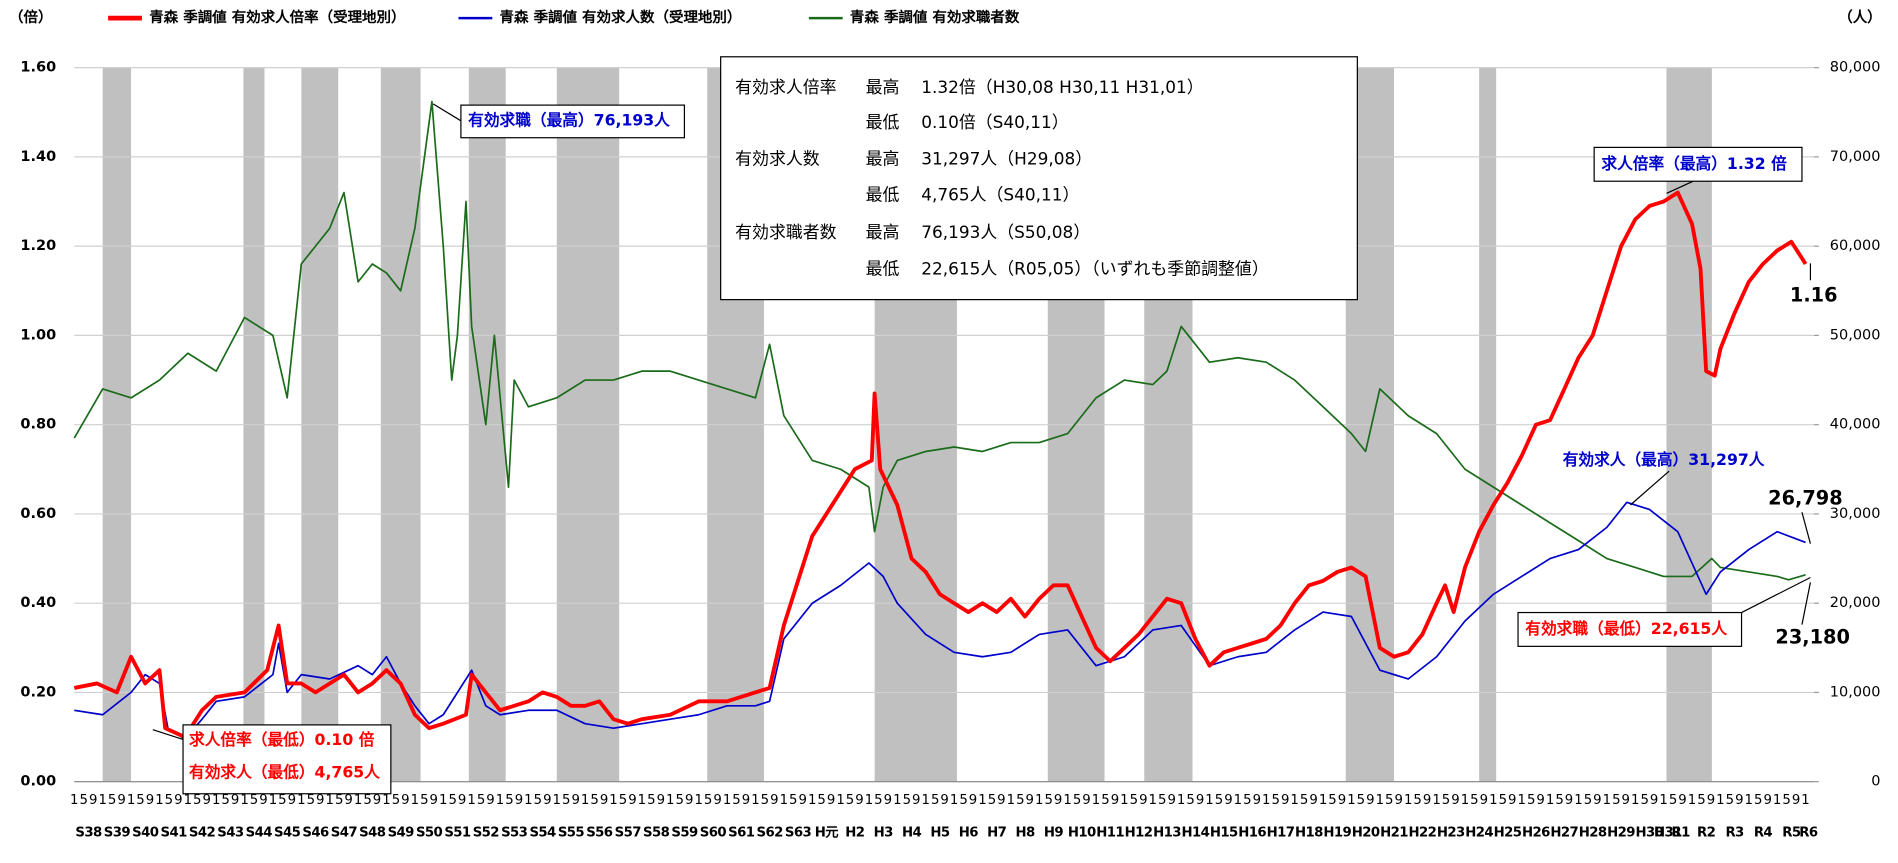 The height and width of the screenshot is (863, 1898). What do you see at coordinates (1668, 832) in the screenshot?
I see `era-label: H31` at bounding box center [1668, 832].